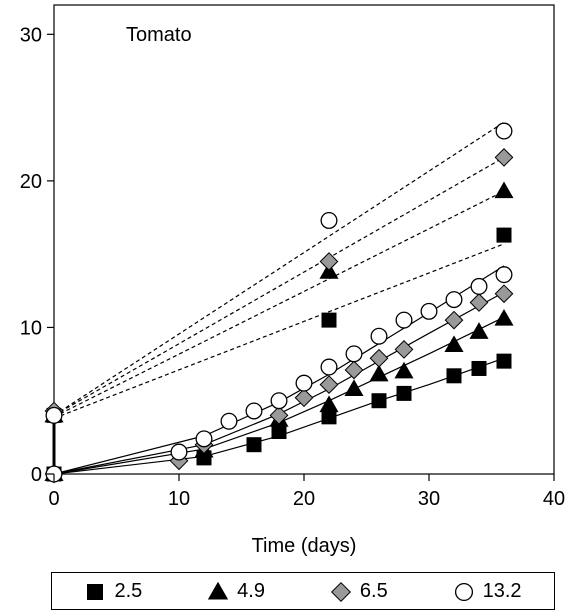  I want to click on legend-item: 4.9, so click(236, 591).